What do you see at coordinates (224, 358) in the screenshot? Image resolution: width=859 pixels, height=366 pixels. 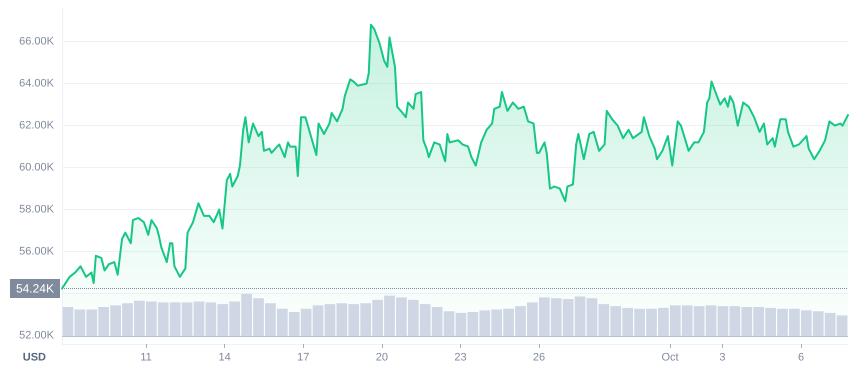 I see `x-tick-label: 14` at bounding box center [224, 358].